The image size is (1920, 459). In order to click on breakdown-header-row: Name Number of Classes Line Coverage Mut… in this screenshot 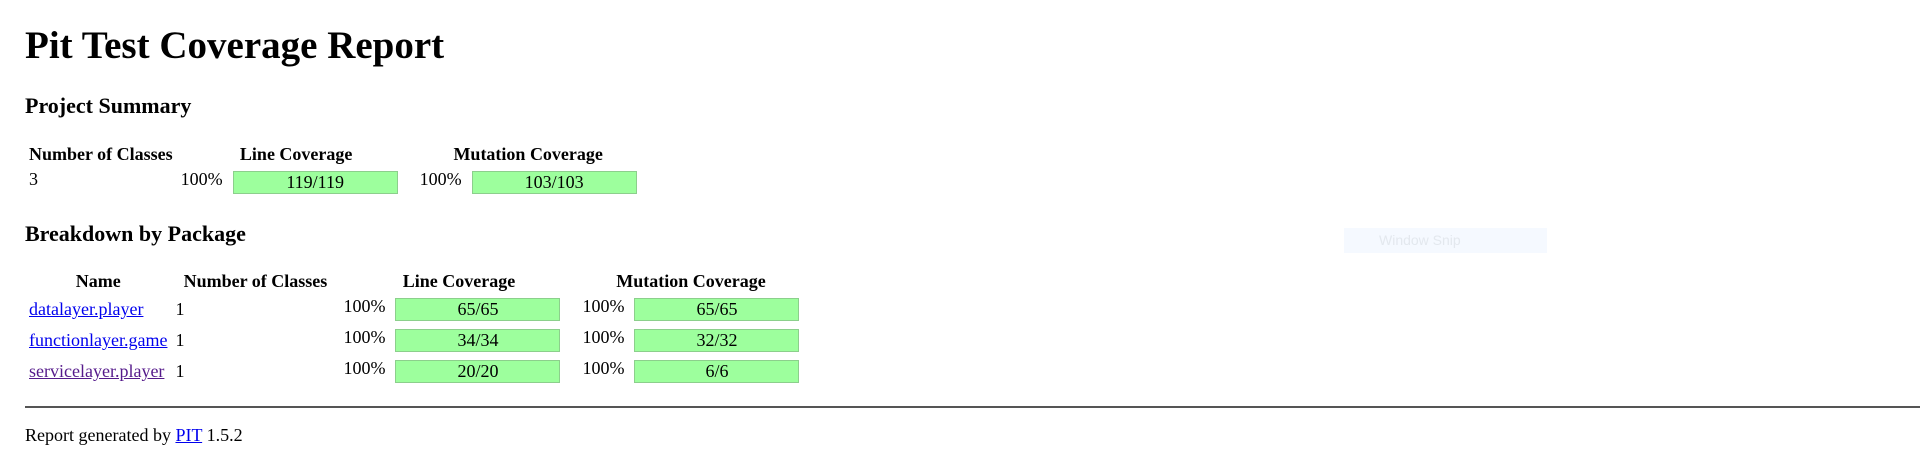, I will do `click(414, 281)`.